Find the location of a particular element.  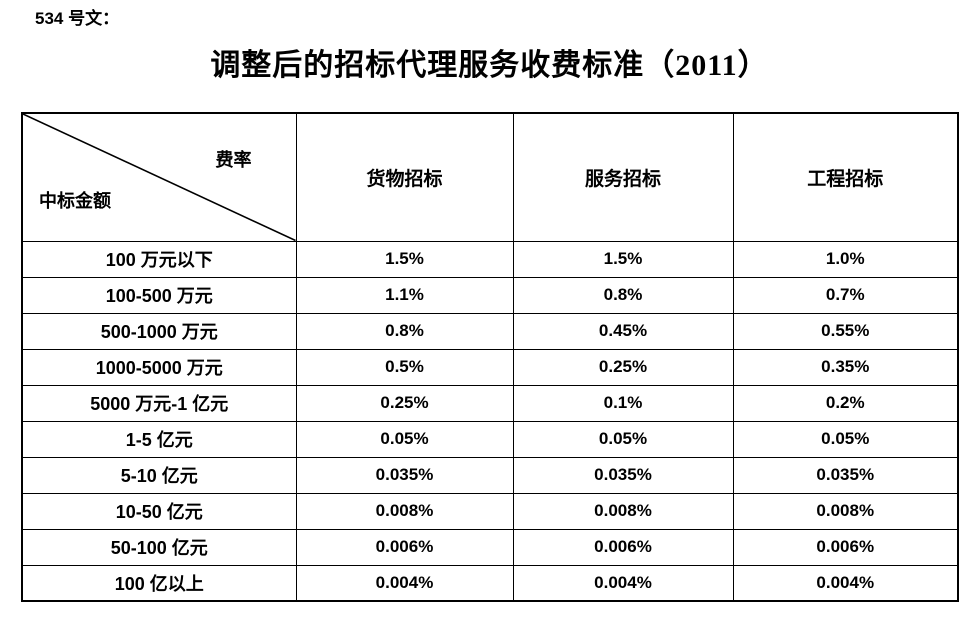

table-row: 100-500 万元 1.1% 0.8% 0.7% is located at coordinates (490, 295).